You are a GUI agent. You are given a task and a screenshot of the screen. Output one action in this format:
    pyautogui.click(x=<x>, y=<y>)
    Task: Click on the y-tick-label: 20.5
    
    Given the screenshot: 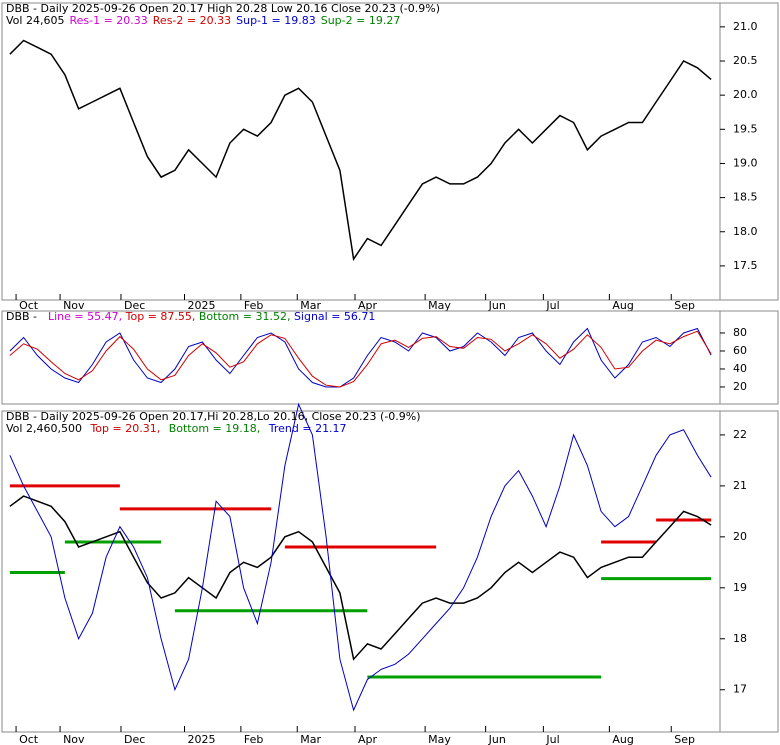 What is the action you would take?
    pyautogui.click(x=745, y=60)
    